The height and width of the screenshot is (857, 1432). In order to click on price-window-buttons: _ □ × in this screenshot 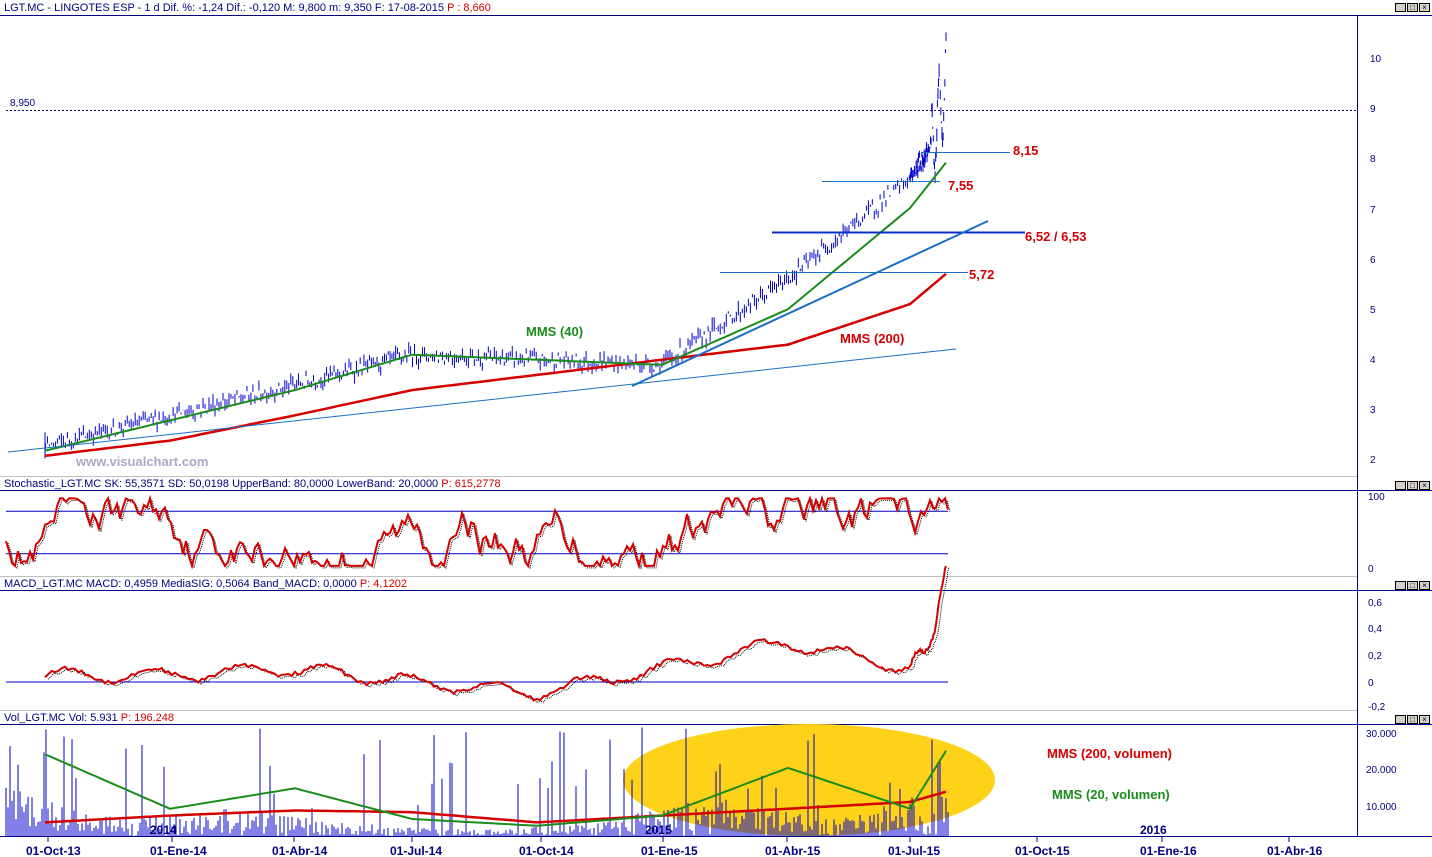, I will do `click(1412, 7)`.